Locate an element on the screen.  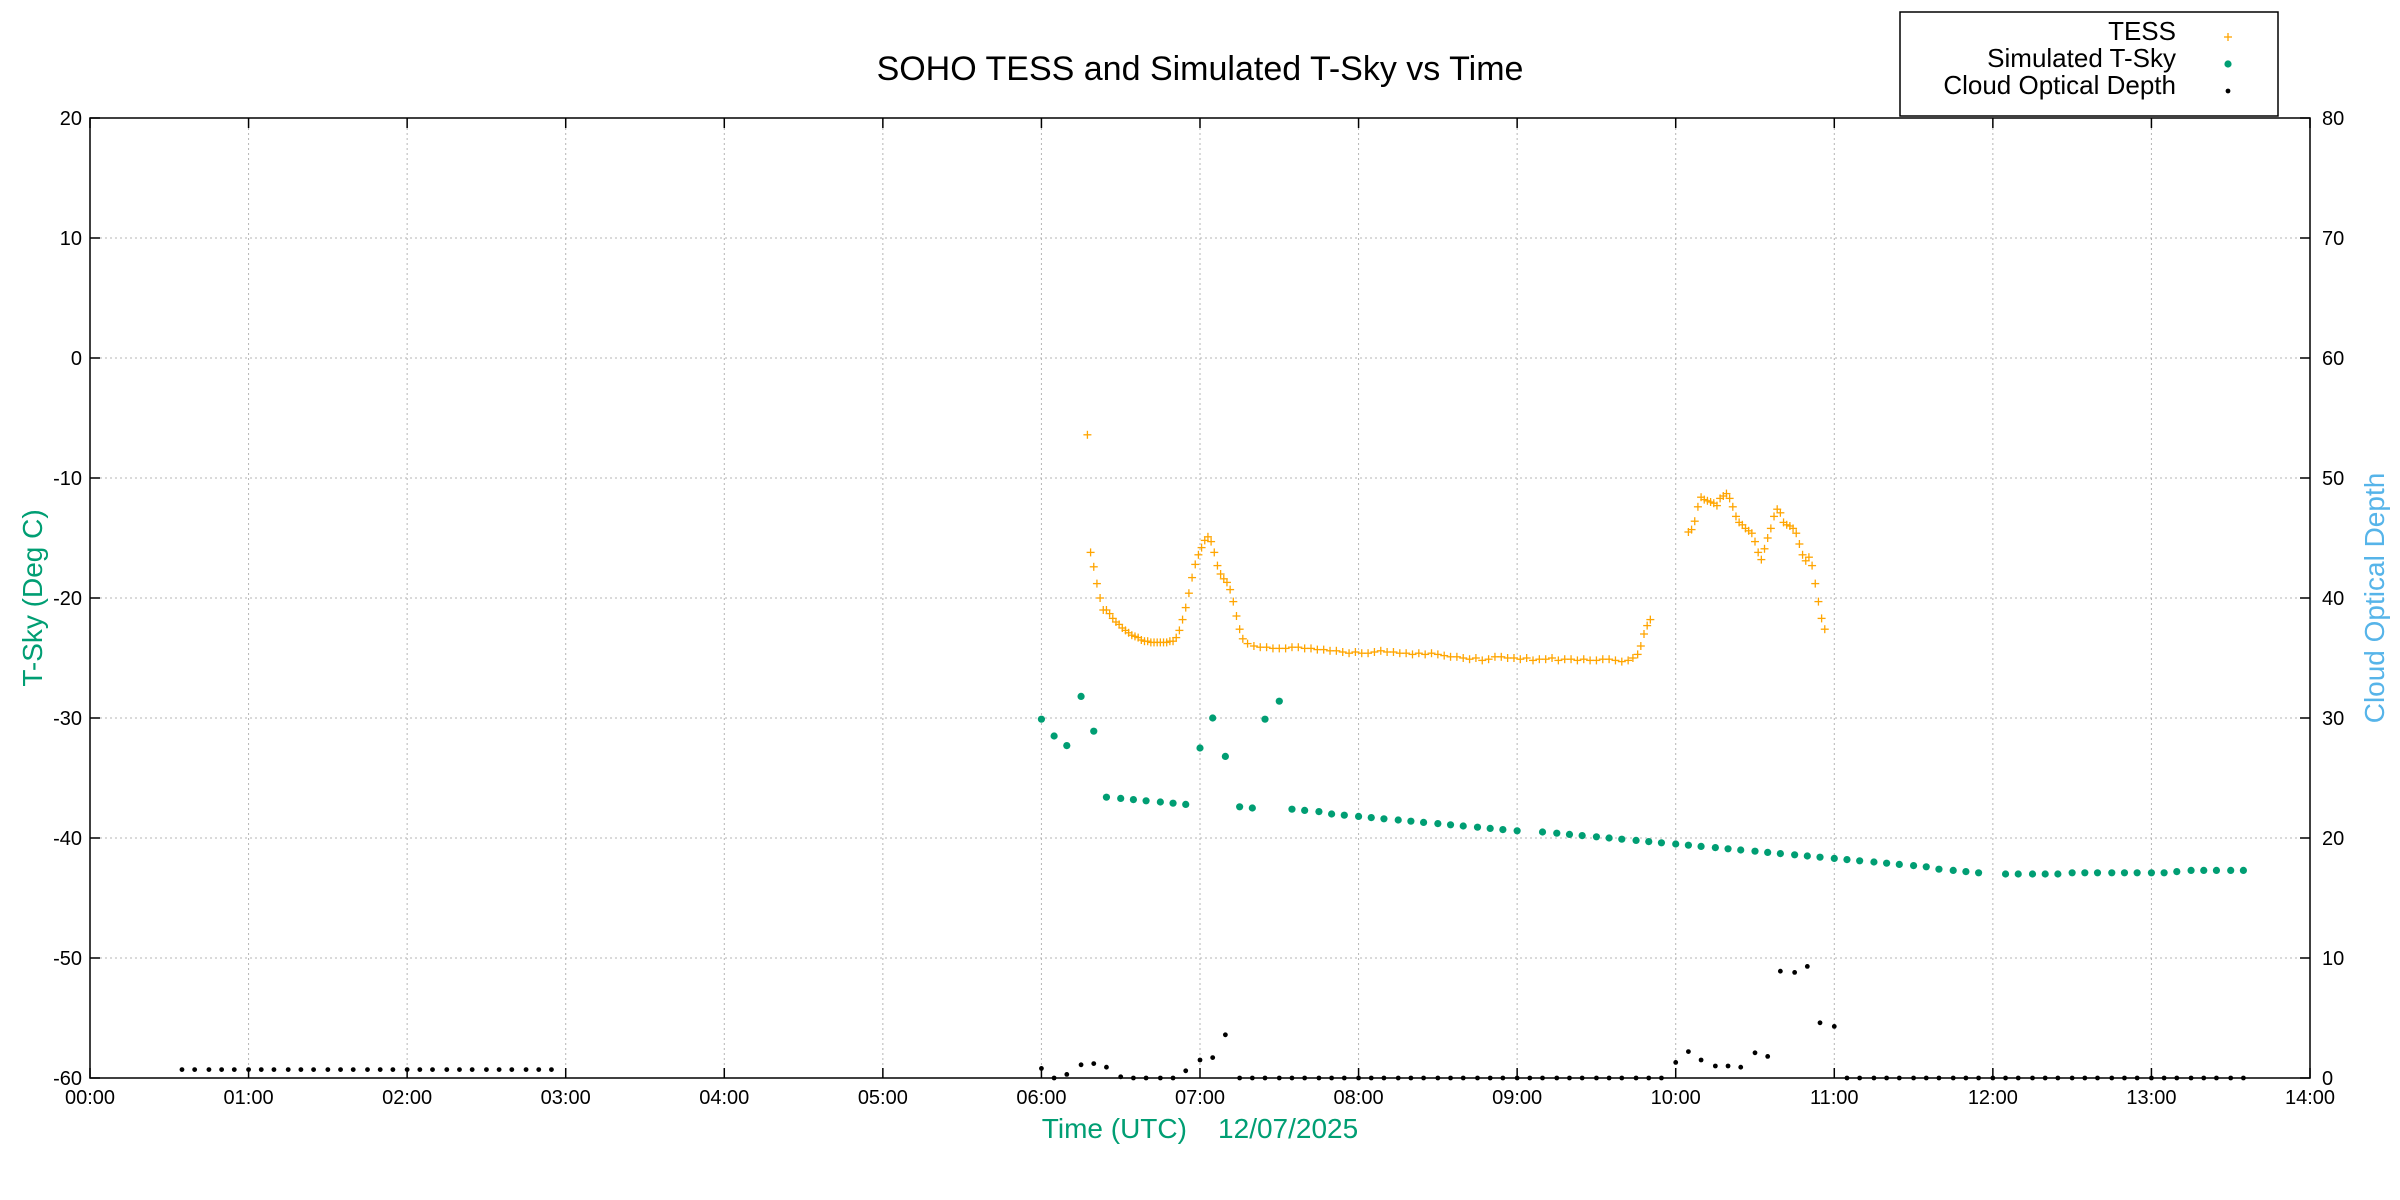
x-tick-label: 14:00 is located at coordinates (2310, 1098).